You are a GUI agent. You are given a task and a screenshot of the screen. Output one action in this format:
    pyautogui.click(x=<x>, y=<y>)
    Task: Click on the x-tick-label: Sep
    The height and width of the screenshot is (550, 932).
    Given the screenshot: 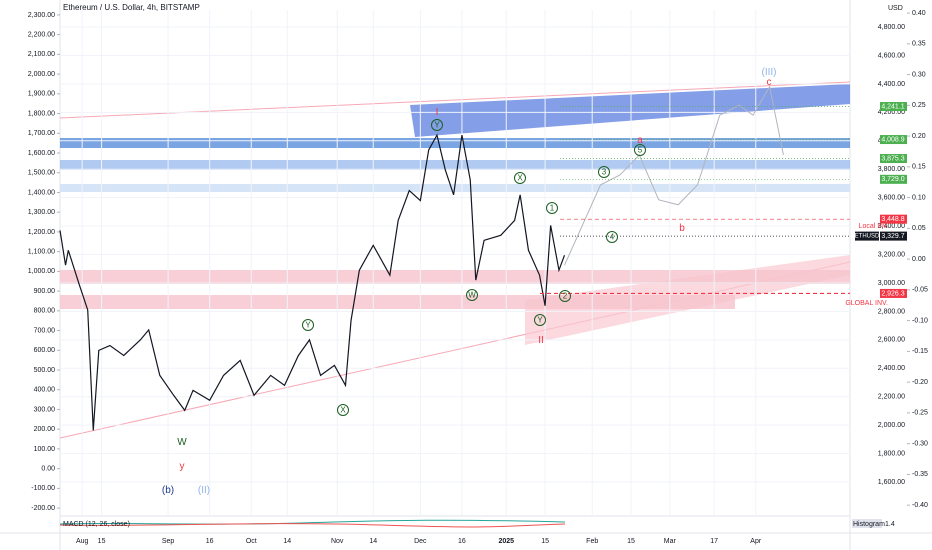 What is the action you would take?
    pyautogui.click(x=168, y=541)
    